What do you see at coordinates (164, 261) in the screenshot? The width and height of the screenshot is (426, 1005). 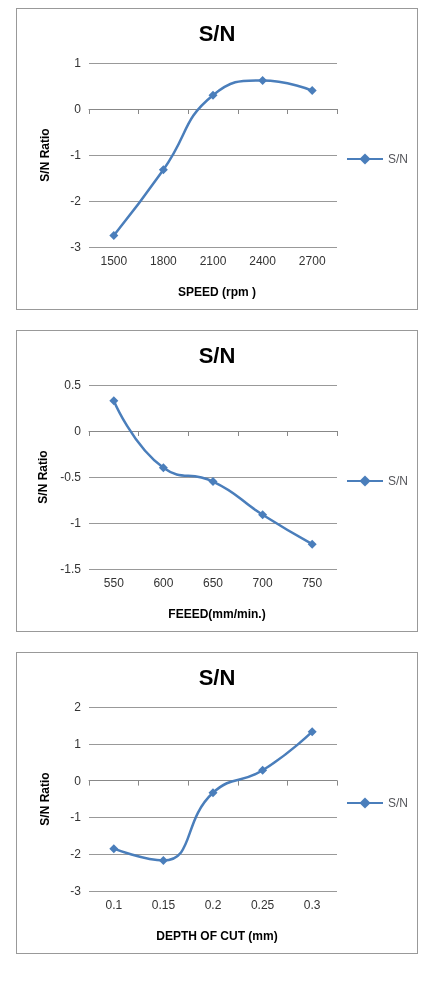 I see `x-tick-label: 1800` at bounding box center [164, 261].